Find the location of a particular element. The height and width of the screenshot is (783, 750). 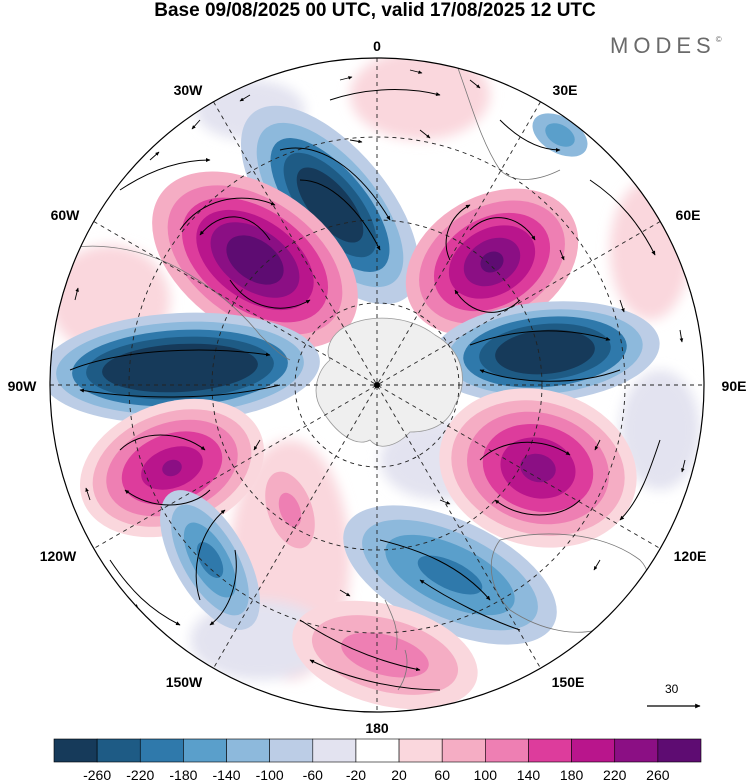

lon-label-150w: 150W is located at coordinates (184, 682).